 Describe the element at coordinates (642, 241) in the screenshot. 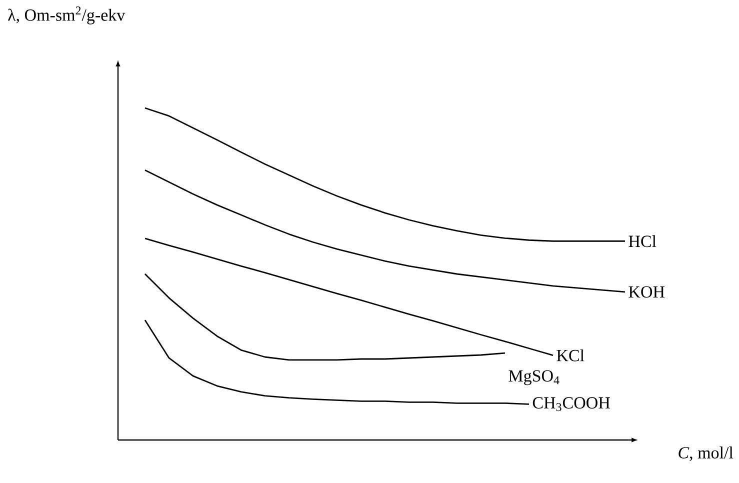

I see `series-label: HCl` at that location.